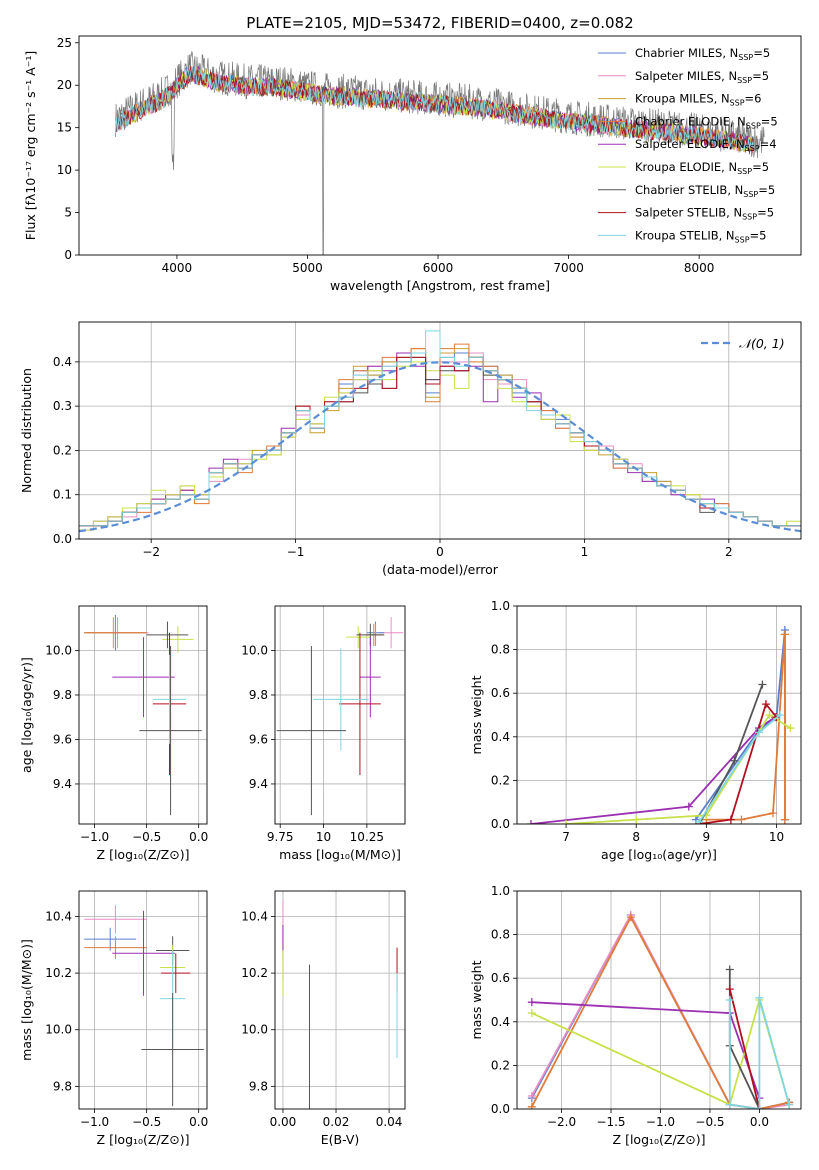  What do you see at coordinates (340, 715) in the screenshot?
I see `age_vs_mass-frame` at bounding box center [340, 715].